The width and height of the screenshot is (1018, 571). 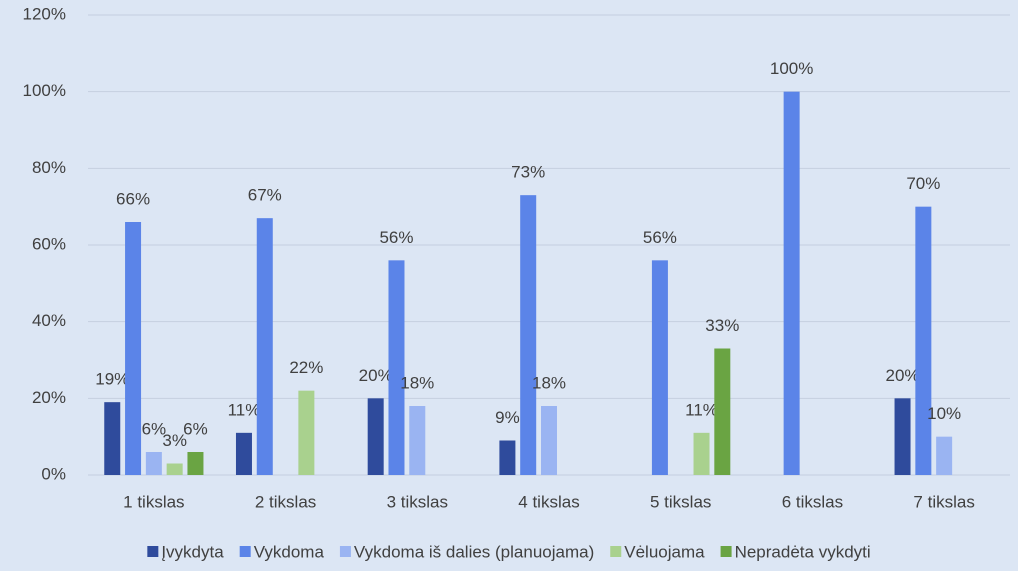 I want to click on y-tick-label: 20%, so click(x=49, y=397).